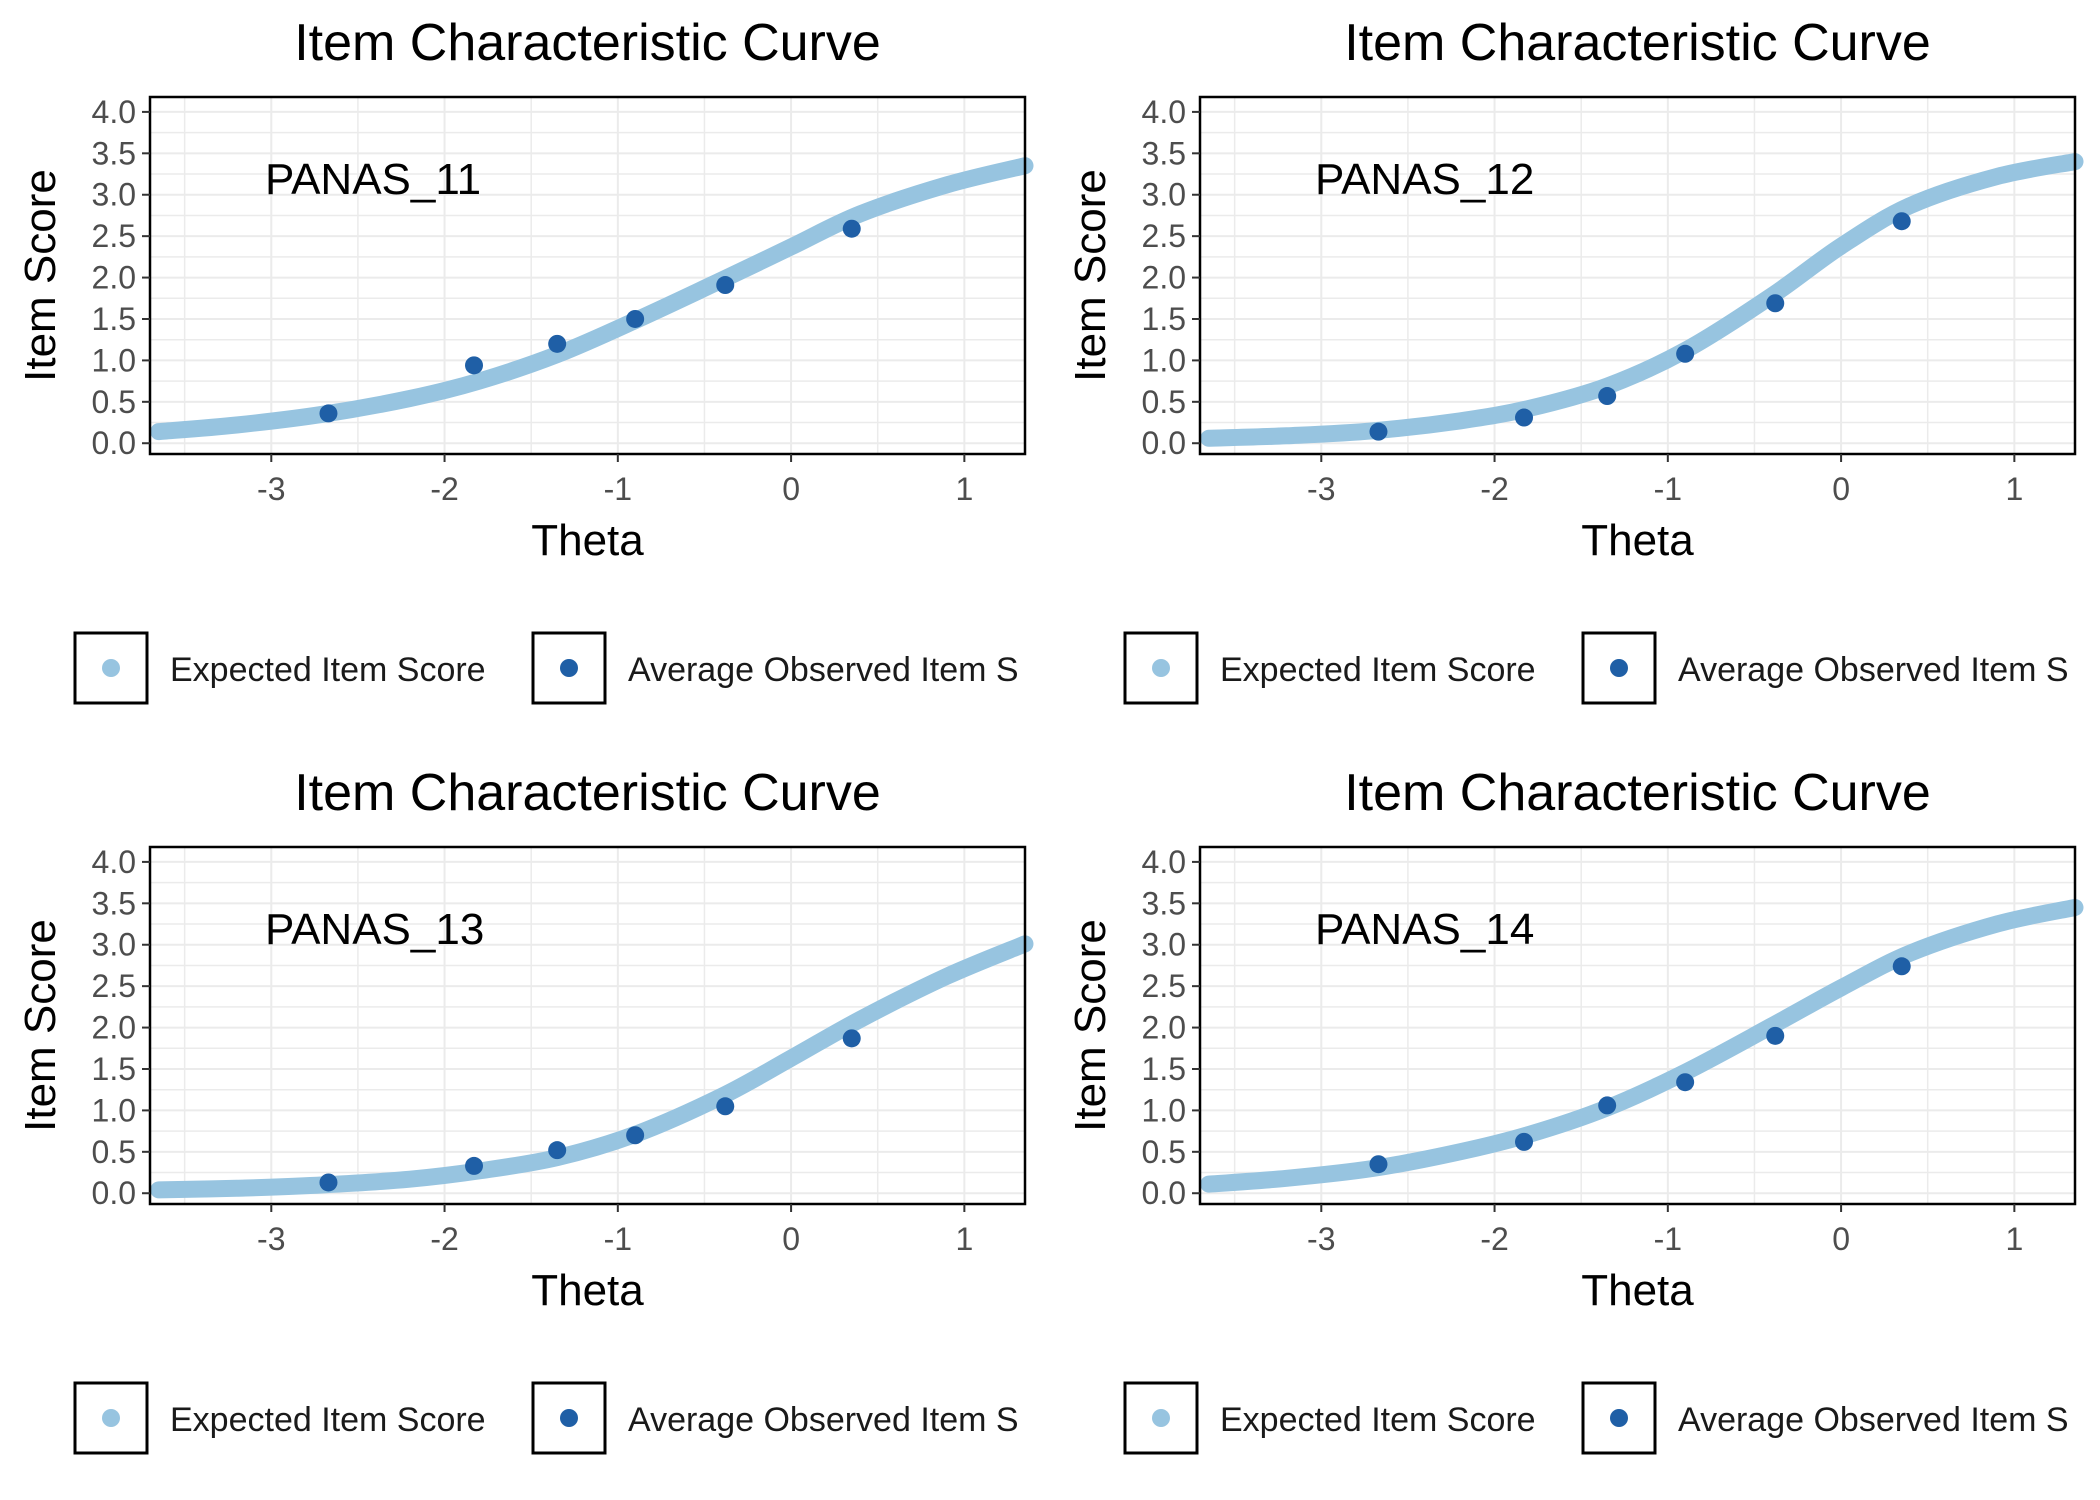  Describe the element at coordinates (373, 179) in the screenshot. I see `item-label: PANAS_11` at that location.